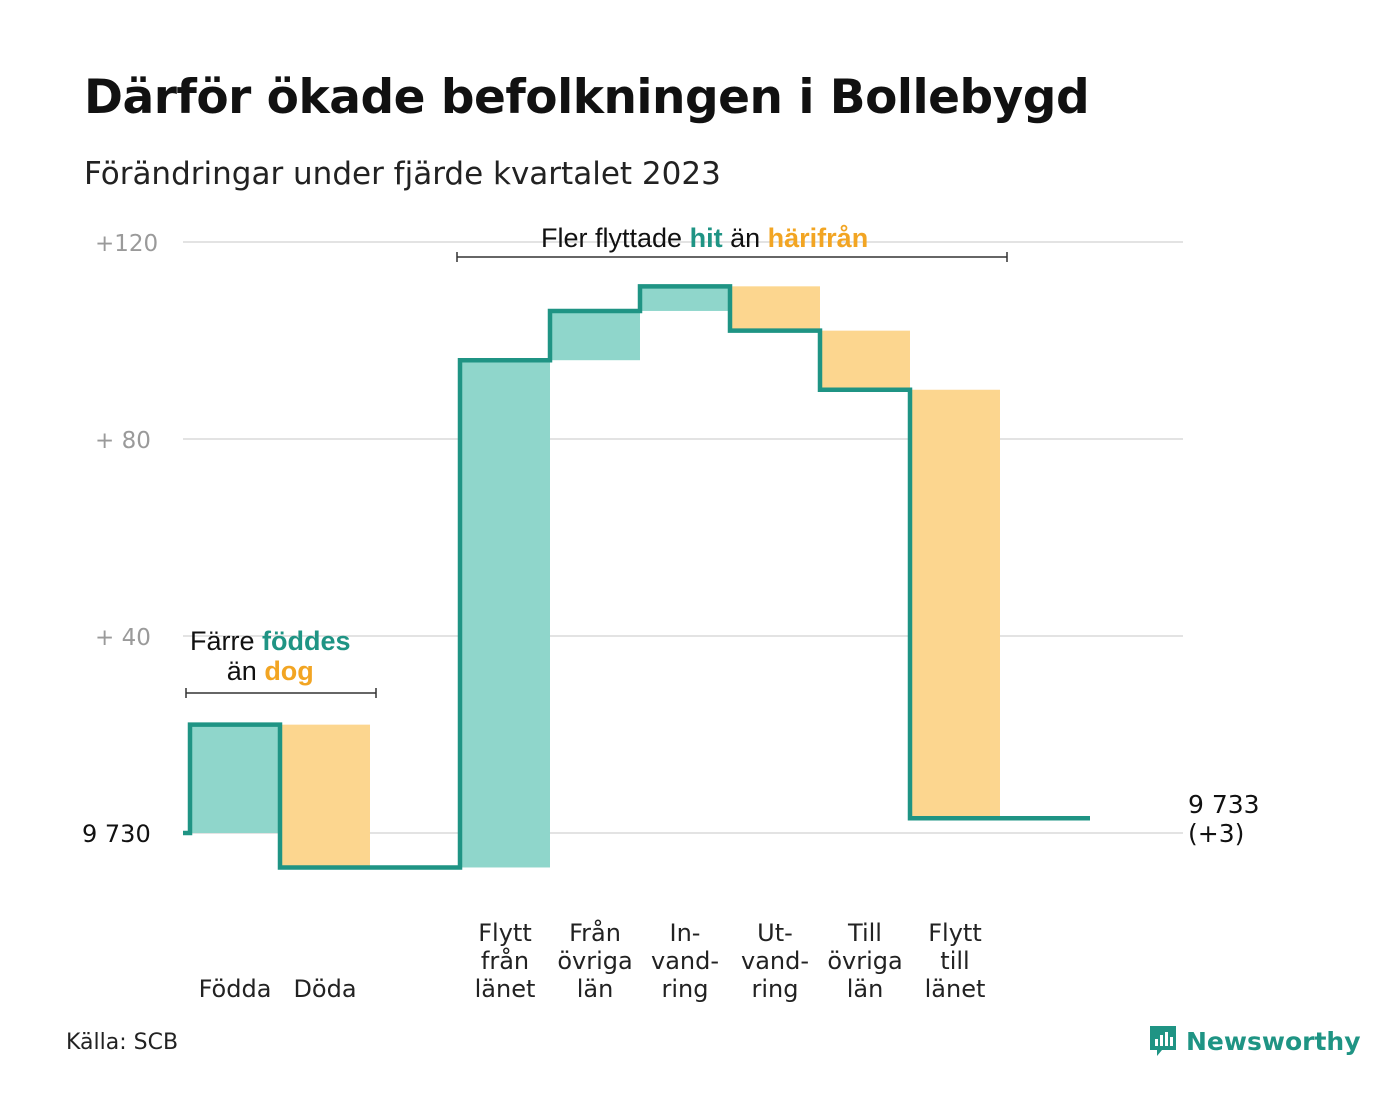 The height and width of the screenshot is (1120, 1400). Describe the element at coordinates (1163, 1041) in the screenshot. I see `newsworthy-logo-icon` at that location.